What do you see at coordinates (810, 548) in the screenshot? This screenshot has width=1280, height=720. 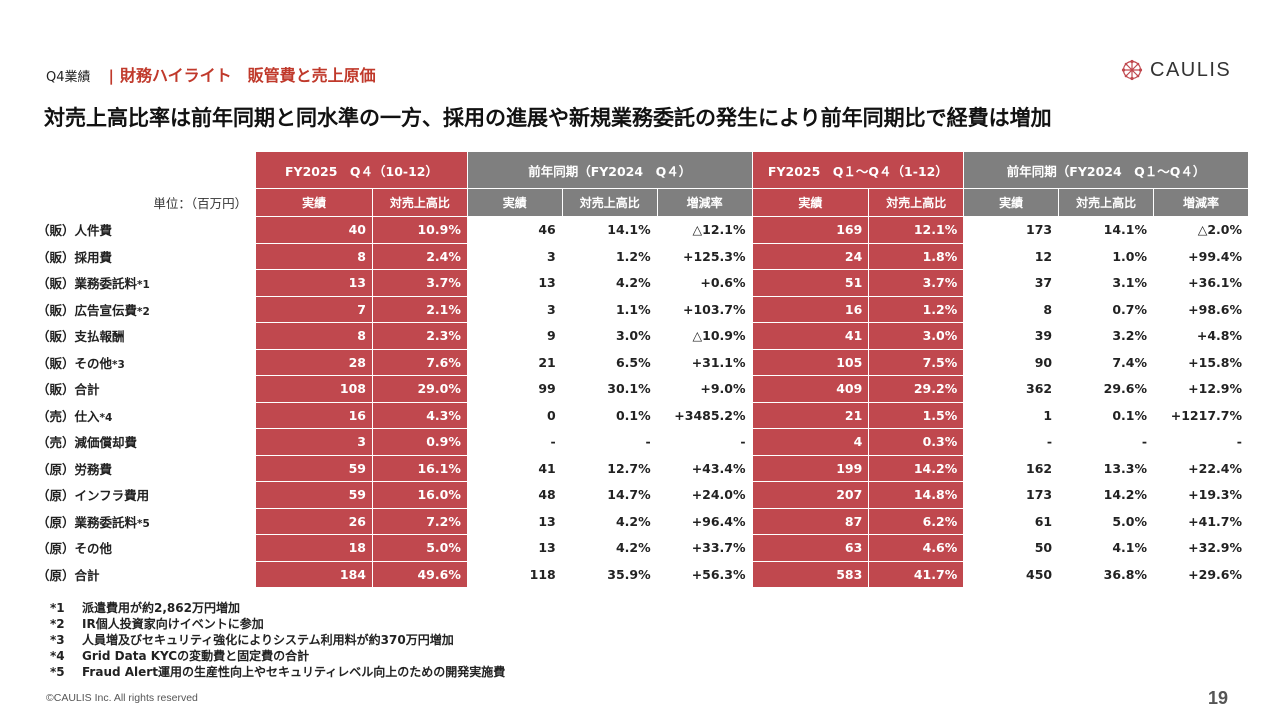 I see `table-cell: 63` at bounding box center [810, 548].